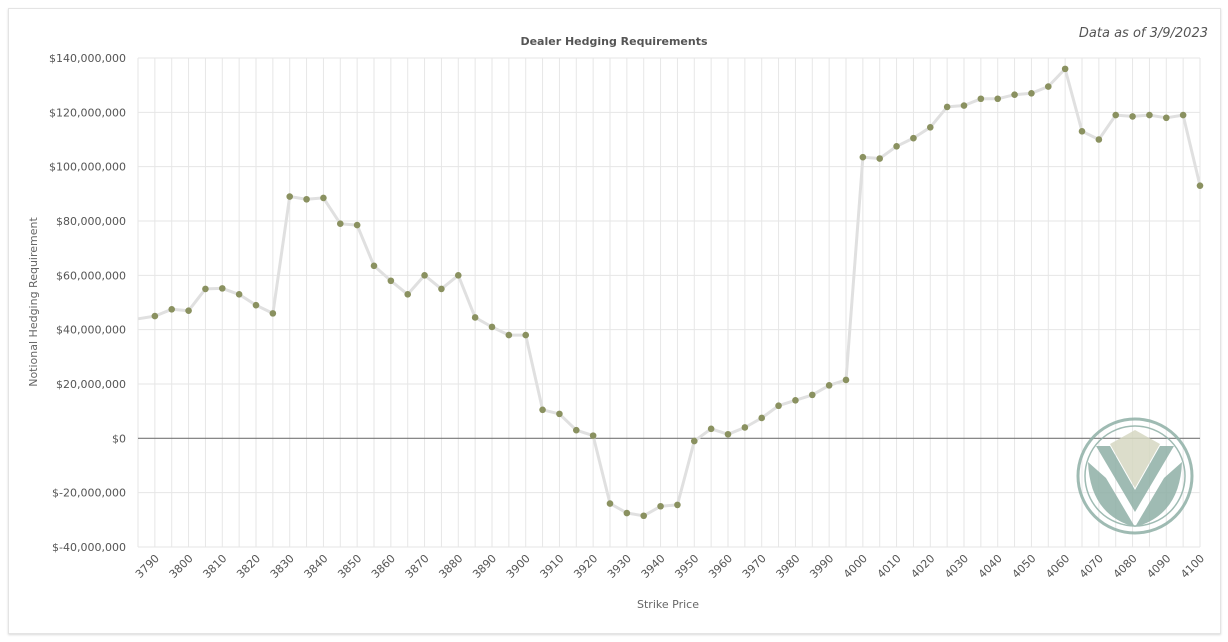 This screenshot has height=642, width=1228. I want to click on x-tick-label: 3980, so click(788, 566).